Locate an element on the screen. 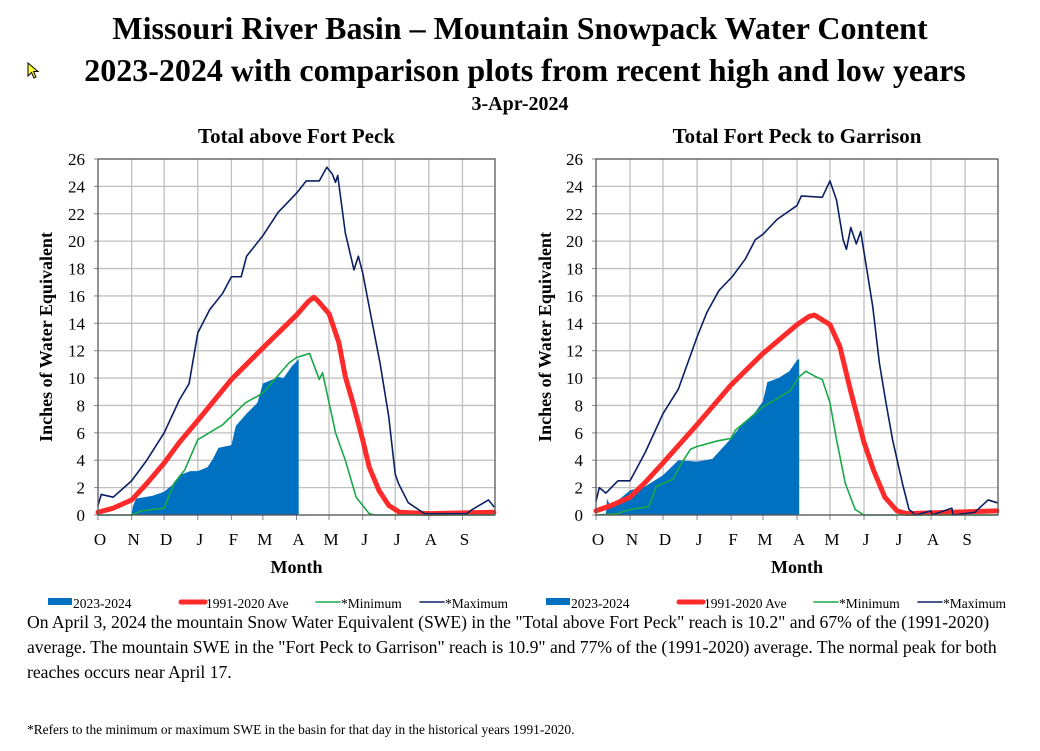  mouse-pointer-icon is located at coordinates (33, 70).